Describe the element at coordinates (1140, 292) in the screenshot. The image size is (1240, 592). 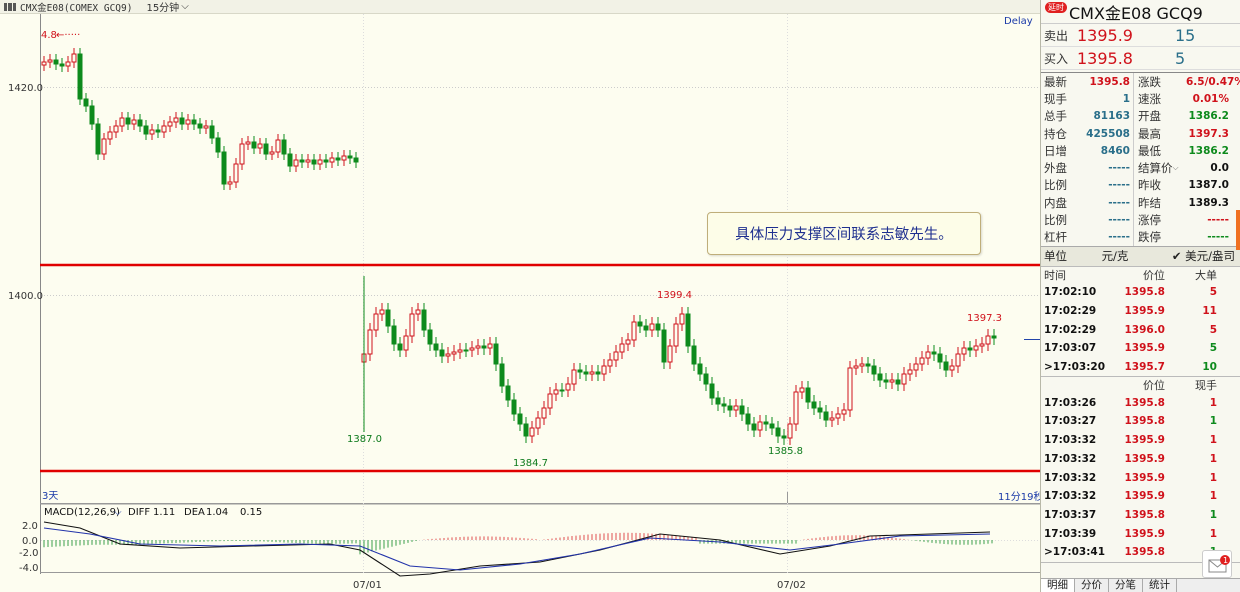
I see `table-row: 17:02:10 1395.8 5` at that location.